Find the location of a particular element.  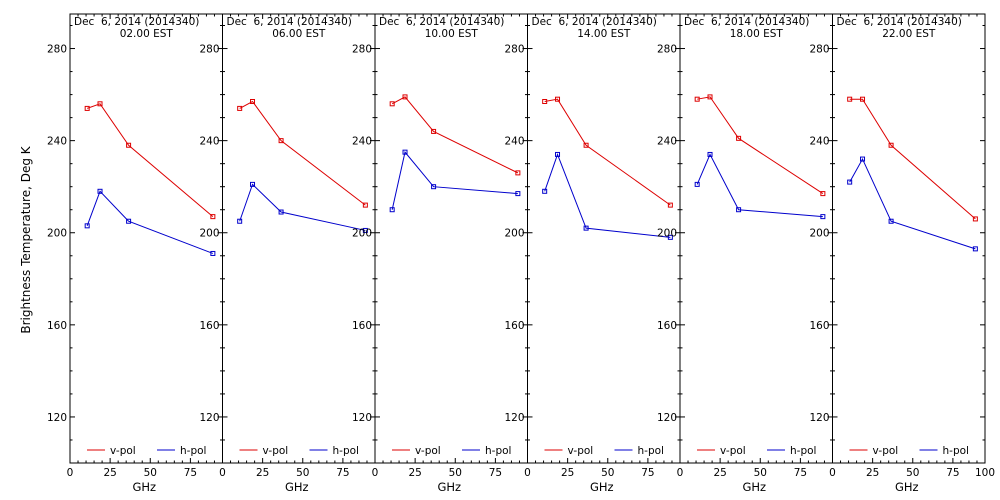

panel-time: 02.00 EST is located at coordinates (147, 34).